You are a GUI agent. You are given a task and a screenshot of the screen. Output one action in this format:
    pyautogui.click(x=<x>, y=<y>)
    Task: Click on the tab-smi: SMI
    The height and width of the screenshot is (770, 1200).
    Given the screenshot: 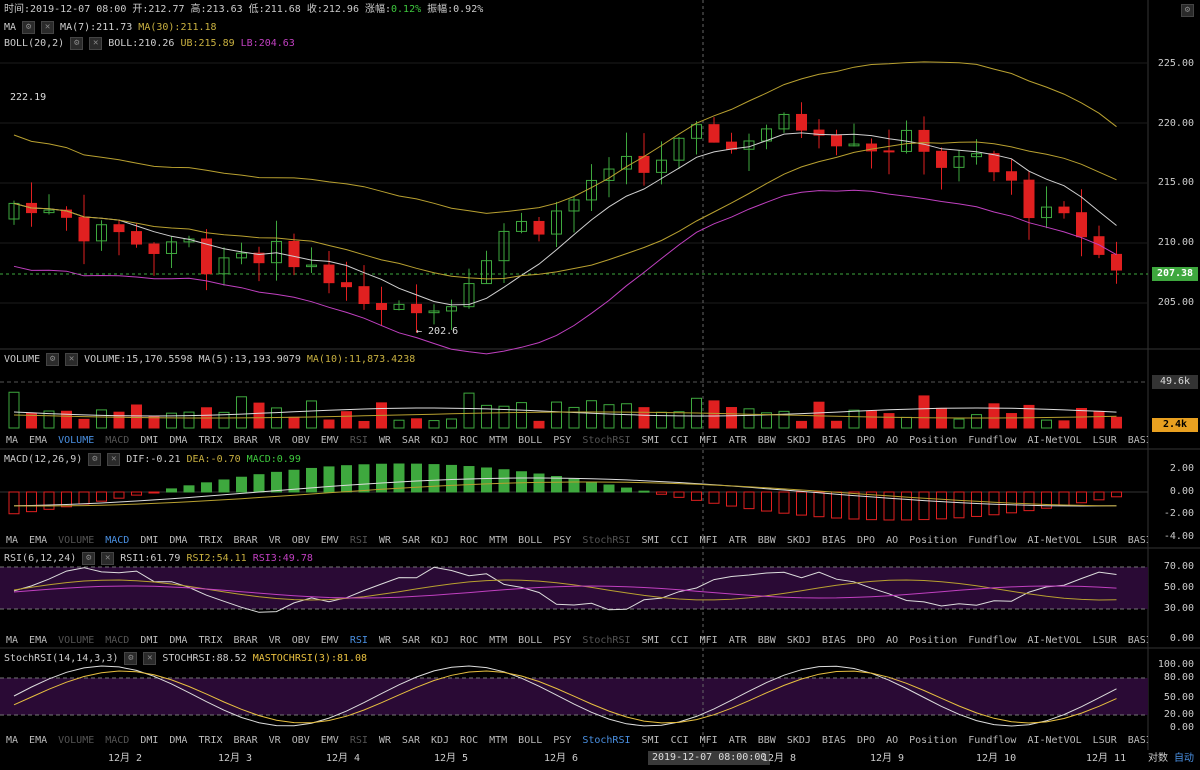 What is the action you would take?
    pyautogui.click(x=650, y=440)
    